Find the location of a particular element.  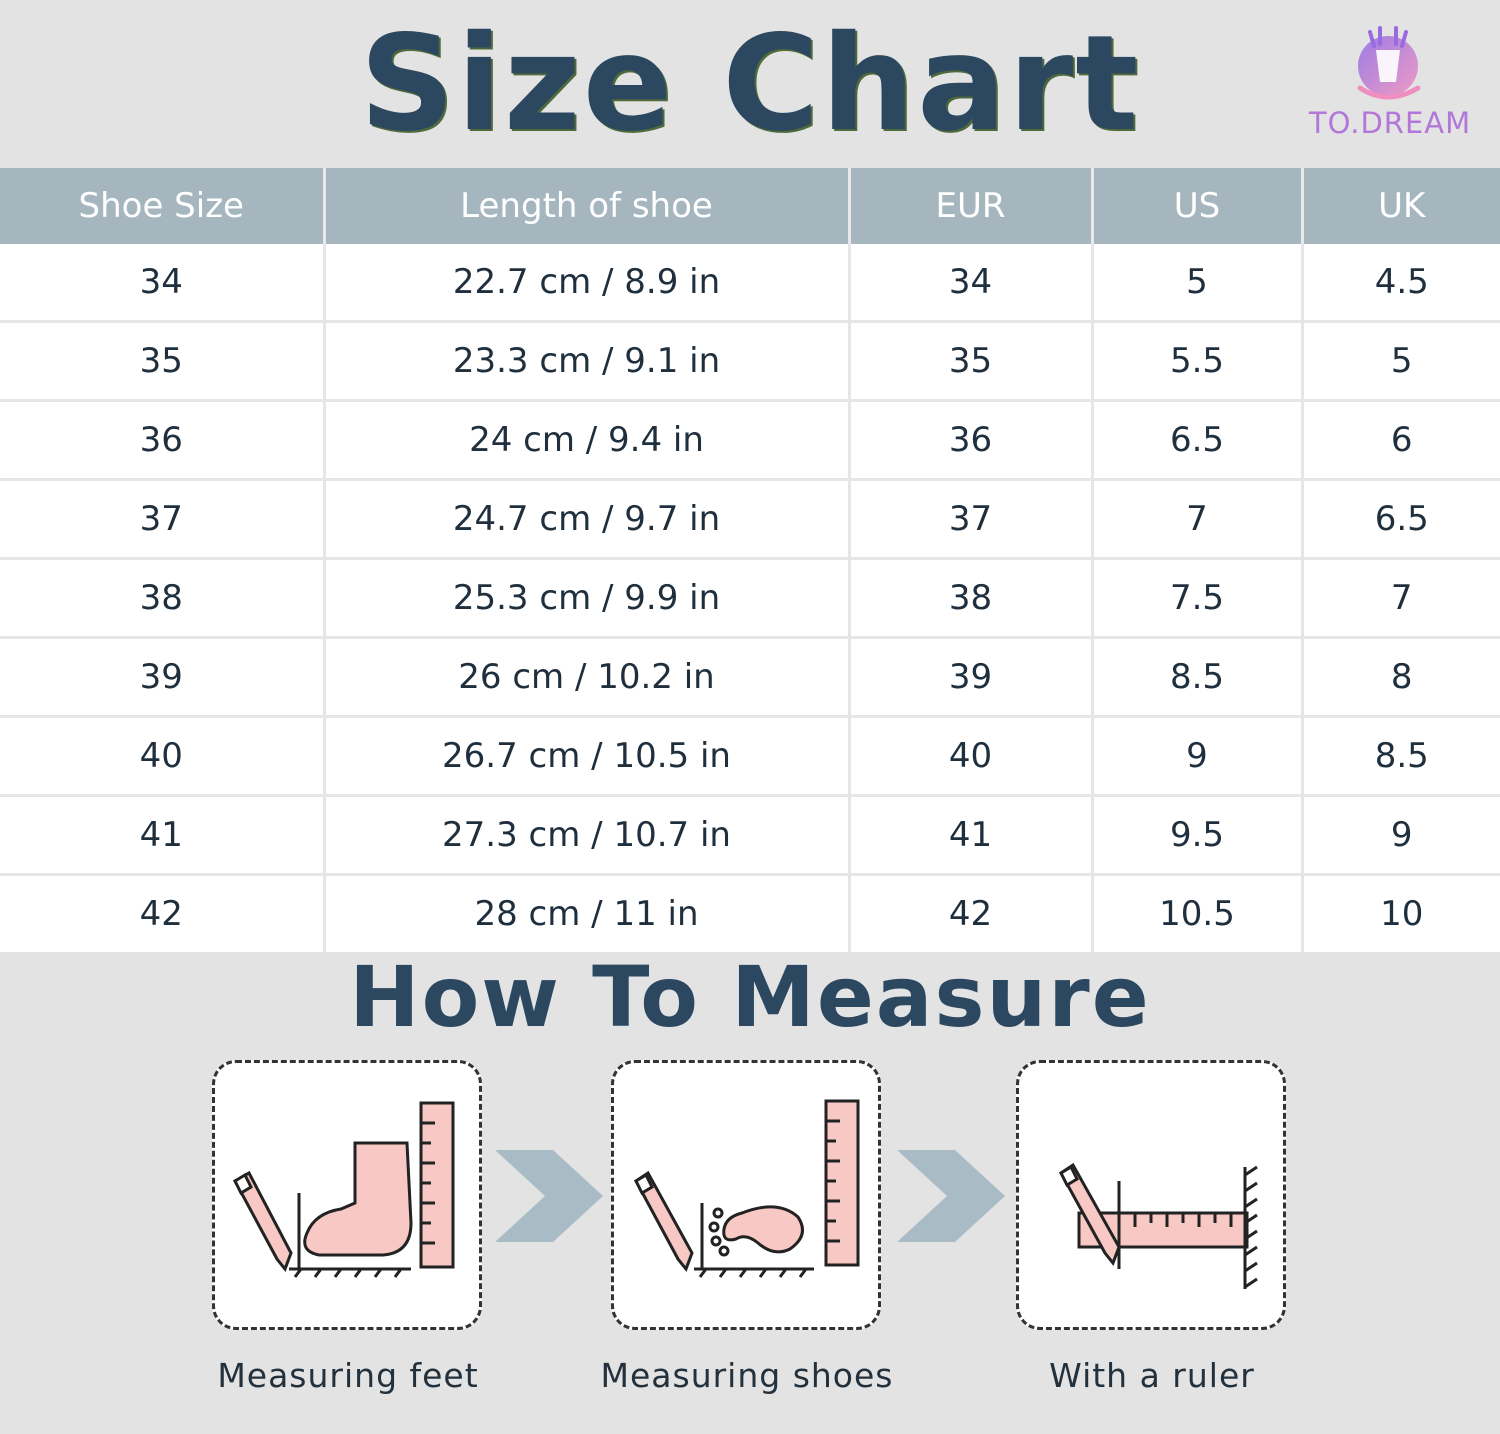

table-row: 34 22.7 cm / 8.9 in 34 5 4.5 is located at coordinates (750, 283).